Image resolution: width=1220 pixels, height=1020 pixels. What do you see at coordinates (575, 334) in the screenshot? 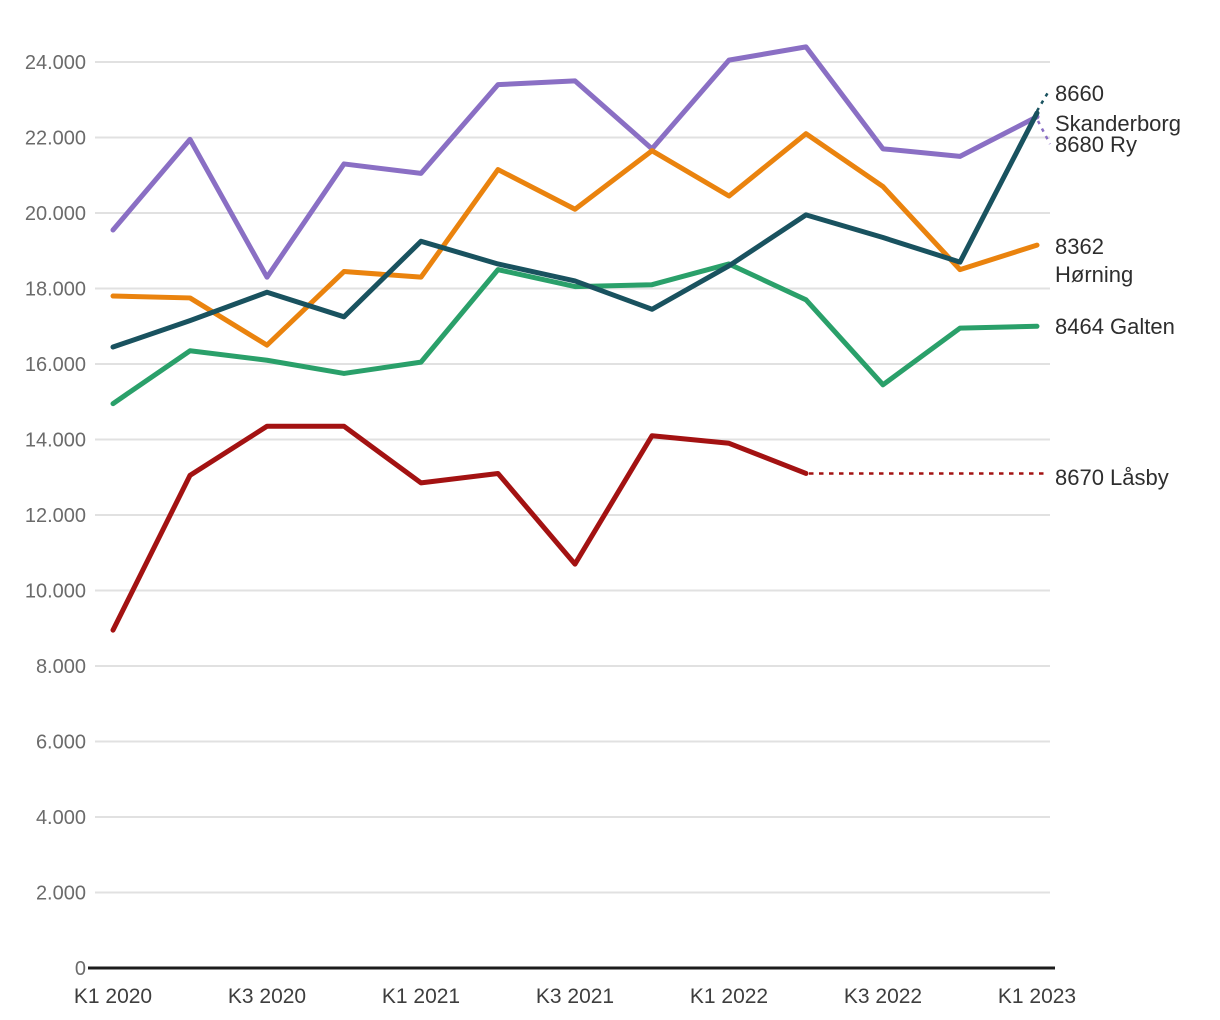
I see `series-line-8464-galten` at bounding box center [575, 334].